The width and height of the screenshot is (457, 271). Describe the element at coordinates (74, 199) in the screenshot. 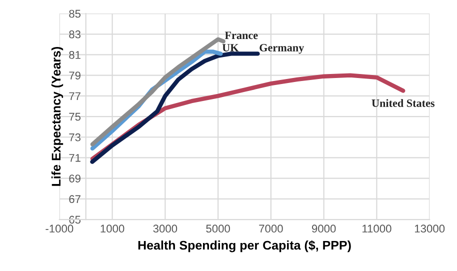

I see `y-tick-label: 67` at that location.